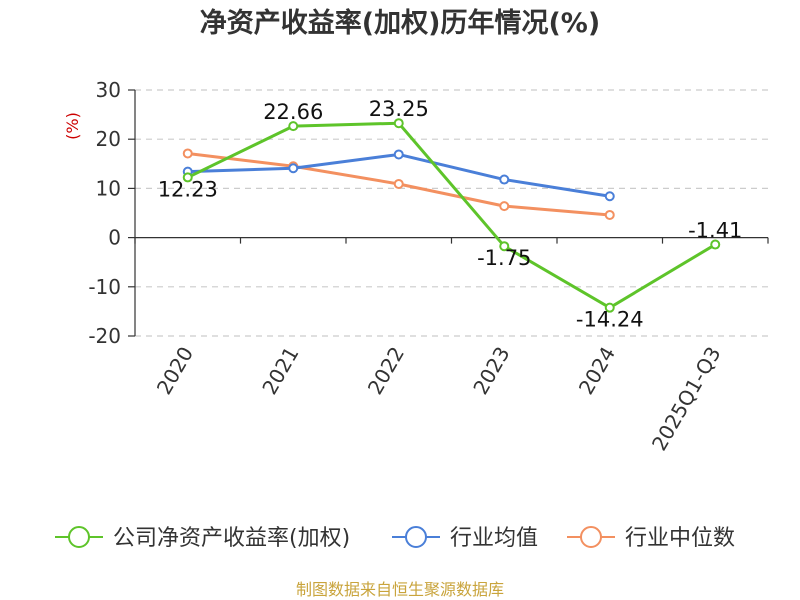 The width and height of the screenshot is (800, 600). What do you see at coordinates (494, 538) in the screenshot?
I see `legend-label: 行业均值` at bounding box center [494, 538].